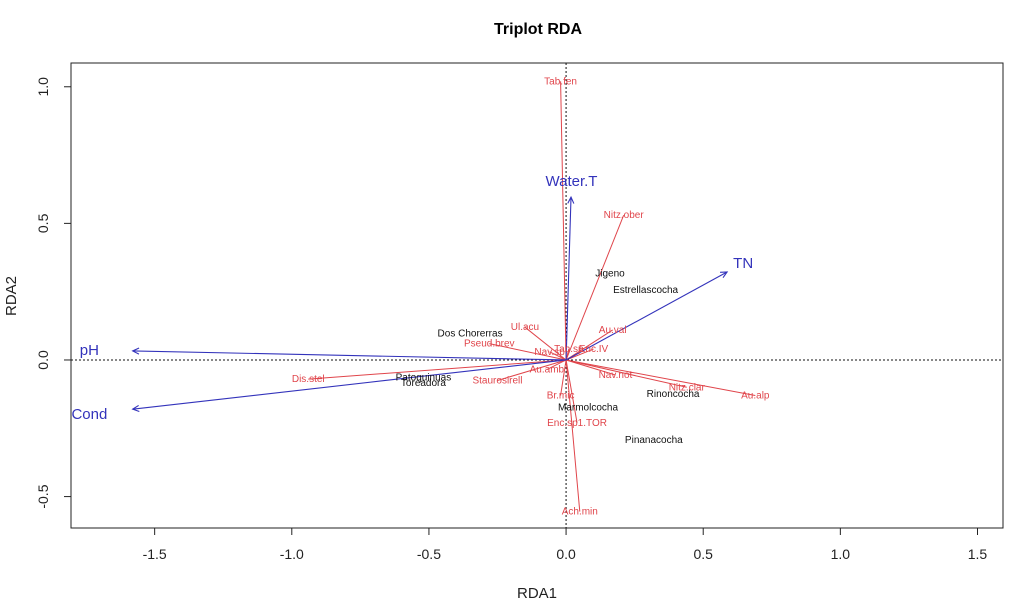  I want to click on x-axis-label: RDA1, so click(537, 593).